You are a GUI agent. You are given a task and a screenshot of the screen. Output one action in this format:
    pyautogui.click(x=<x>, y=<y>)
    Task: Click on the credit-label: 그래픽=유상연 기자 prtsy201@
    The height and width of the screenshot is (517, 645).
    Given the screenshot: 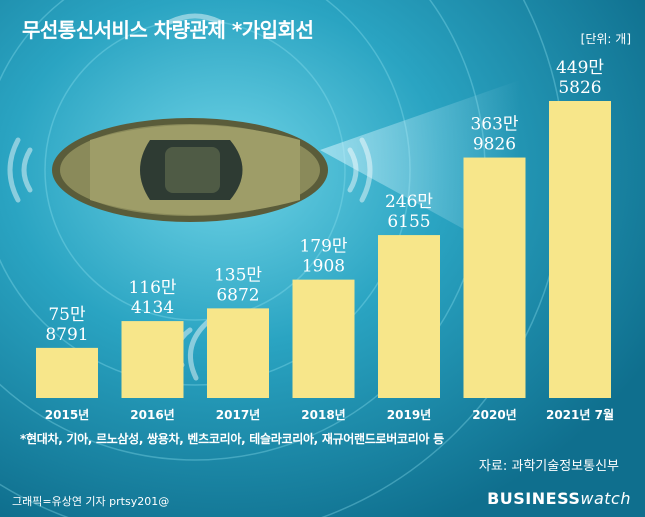 What is the action you would take?
    pyautogui.click(x=91, y=501)
    